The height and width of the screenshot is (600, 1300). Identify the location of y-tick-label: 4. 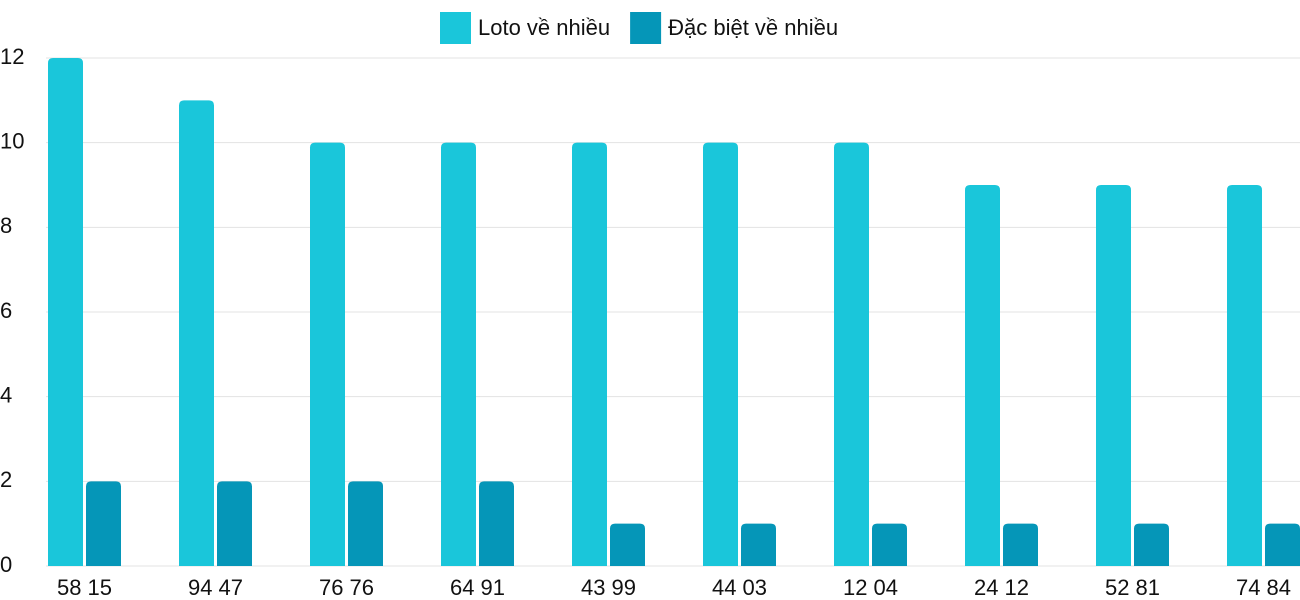
(6, 394).